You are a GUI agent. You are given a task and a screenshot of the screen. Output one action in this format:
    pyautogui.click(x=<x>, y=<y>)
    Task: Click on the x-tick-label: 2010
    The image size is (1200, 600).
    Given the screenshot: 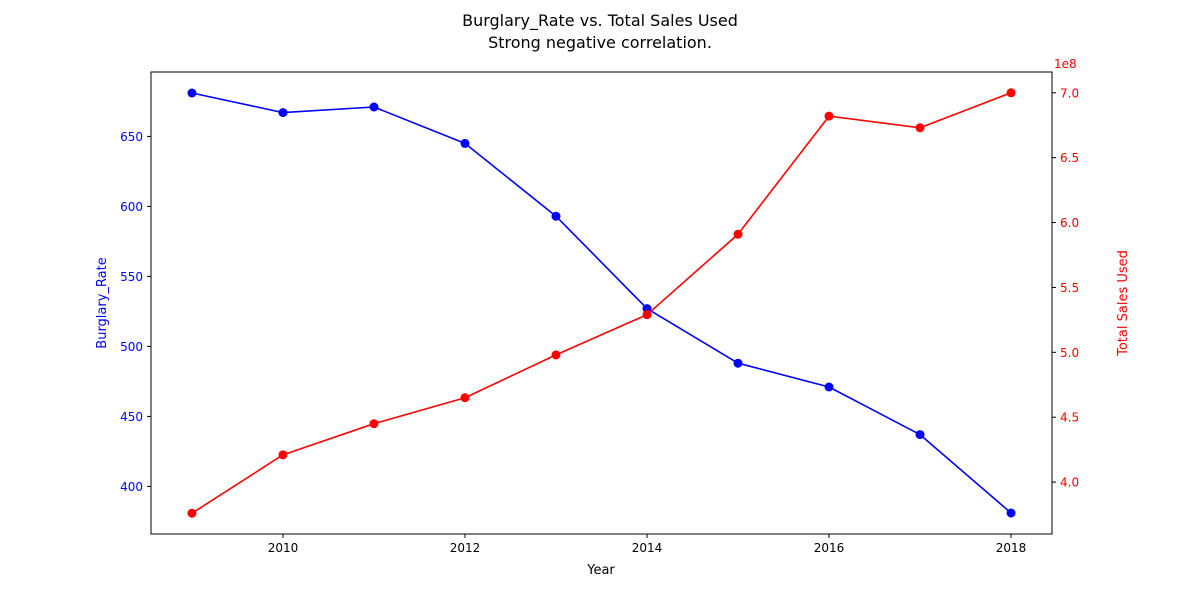 What is the action you would take?
    pyautogui.click(x=283, y=548)
    